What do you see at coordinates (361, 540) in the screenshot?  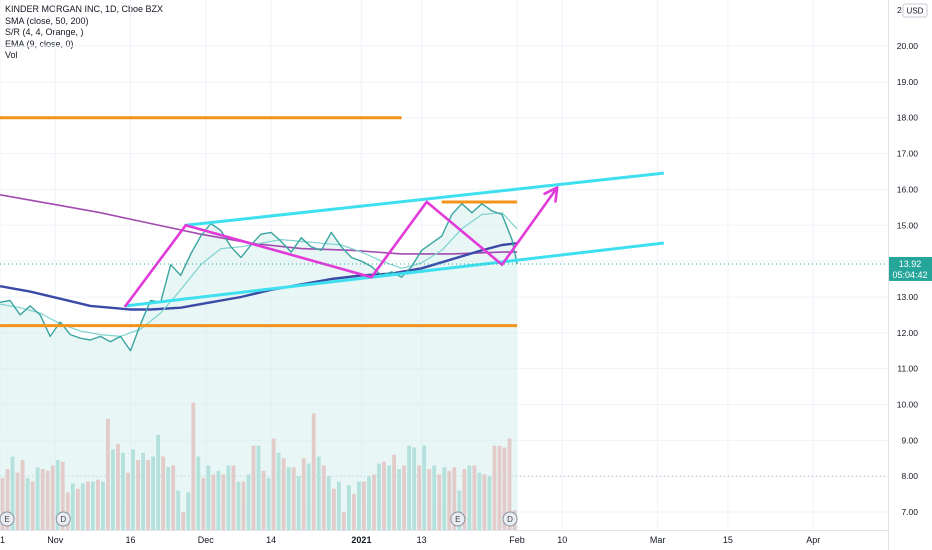 I see `x-tick-label: 2021` at bounding box center [361, 540].